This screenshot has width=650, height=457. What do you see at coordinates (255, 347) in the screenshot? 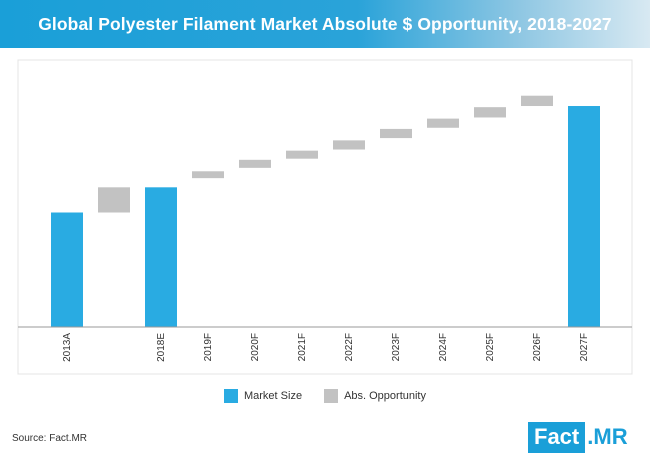
I see `x-tick-label: 2020F` at bounding box center [255, 347].